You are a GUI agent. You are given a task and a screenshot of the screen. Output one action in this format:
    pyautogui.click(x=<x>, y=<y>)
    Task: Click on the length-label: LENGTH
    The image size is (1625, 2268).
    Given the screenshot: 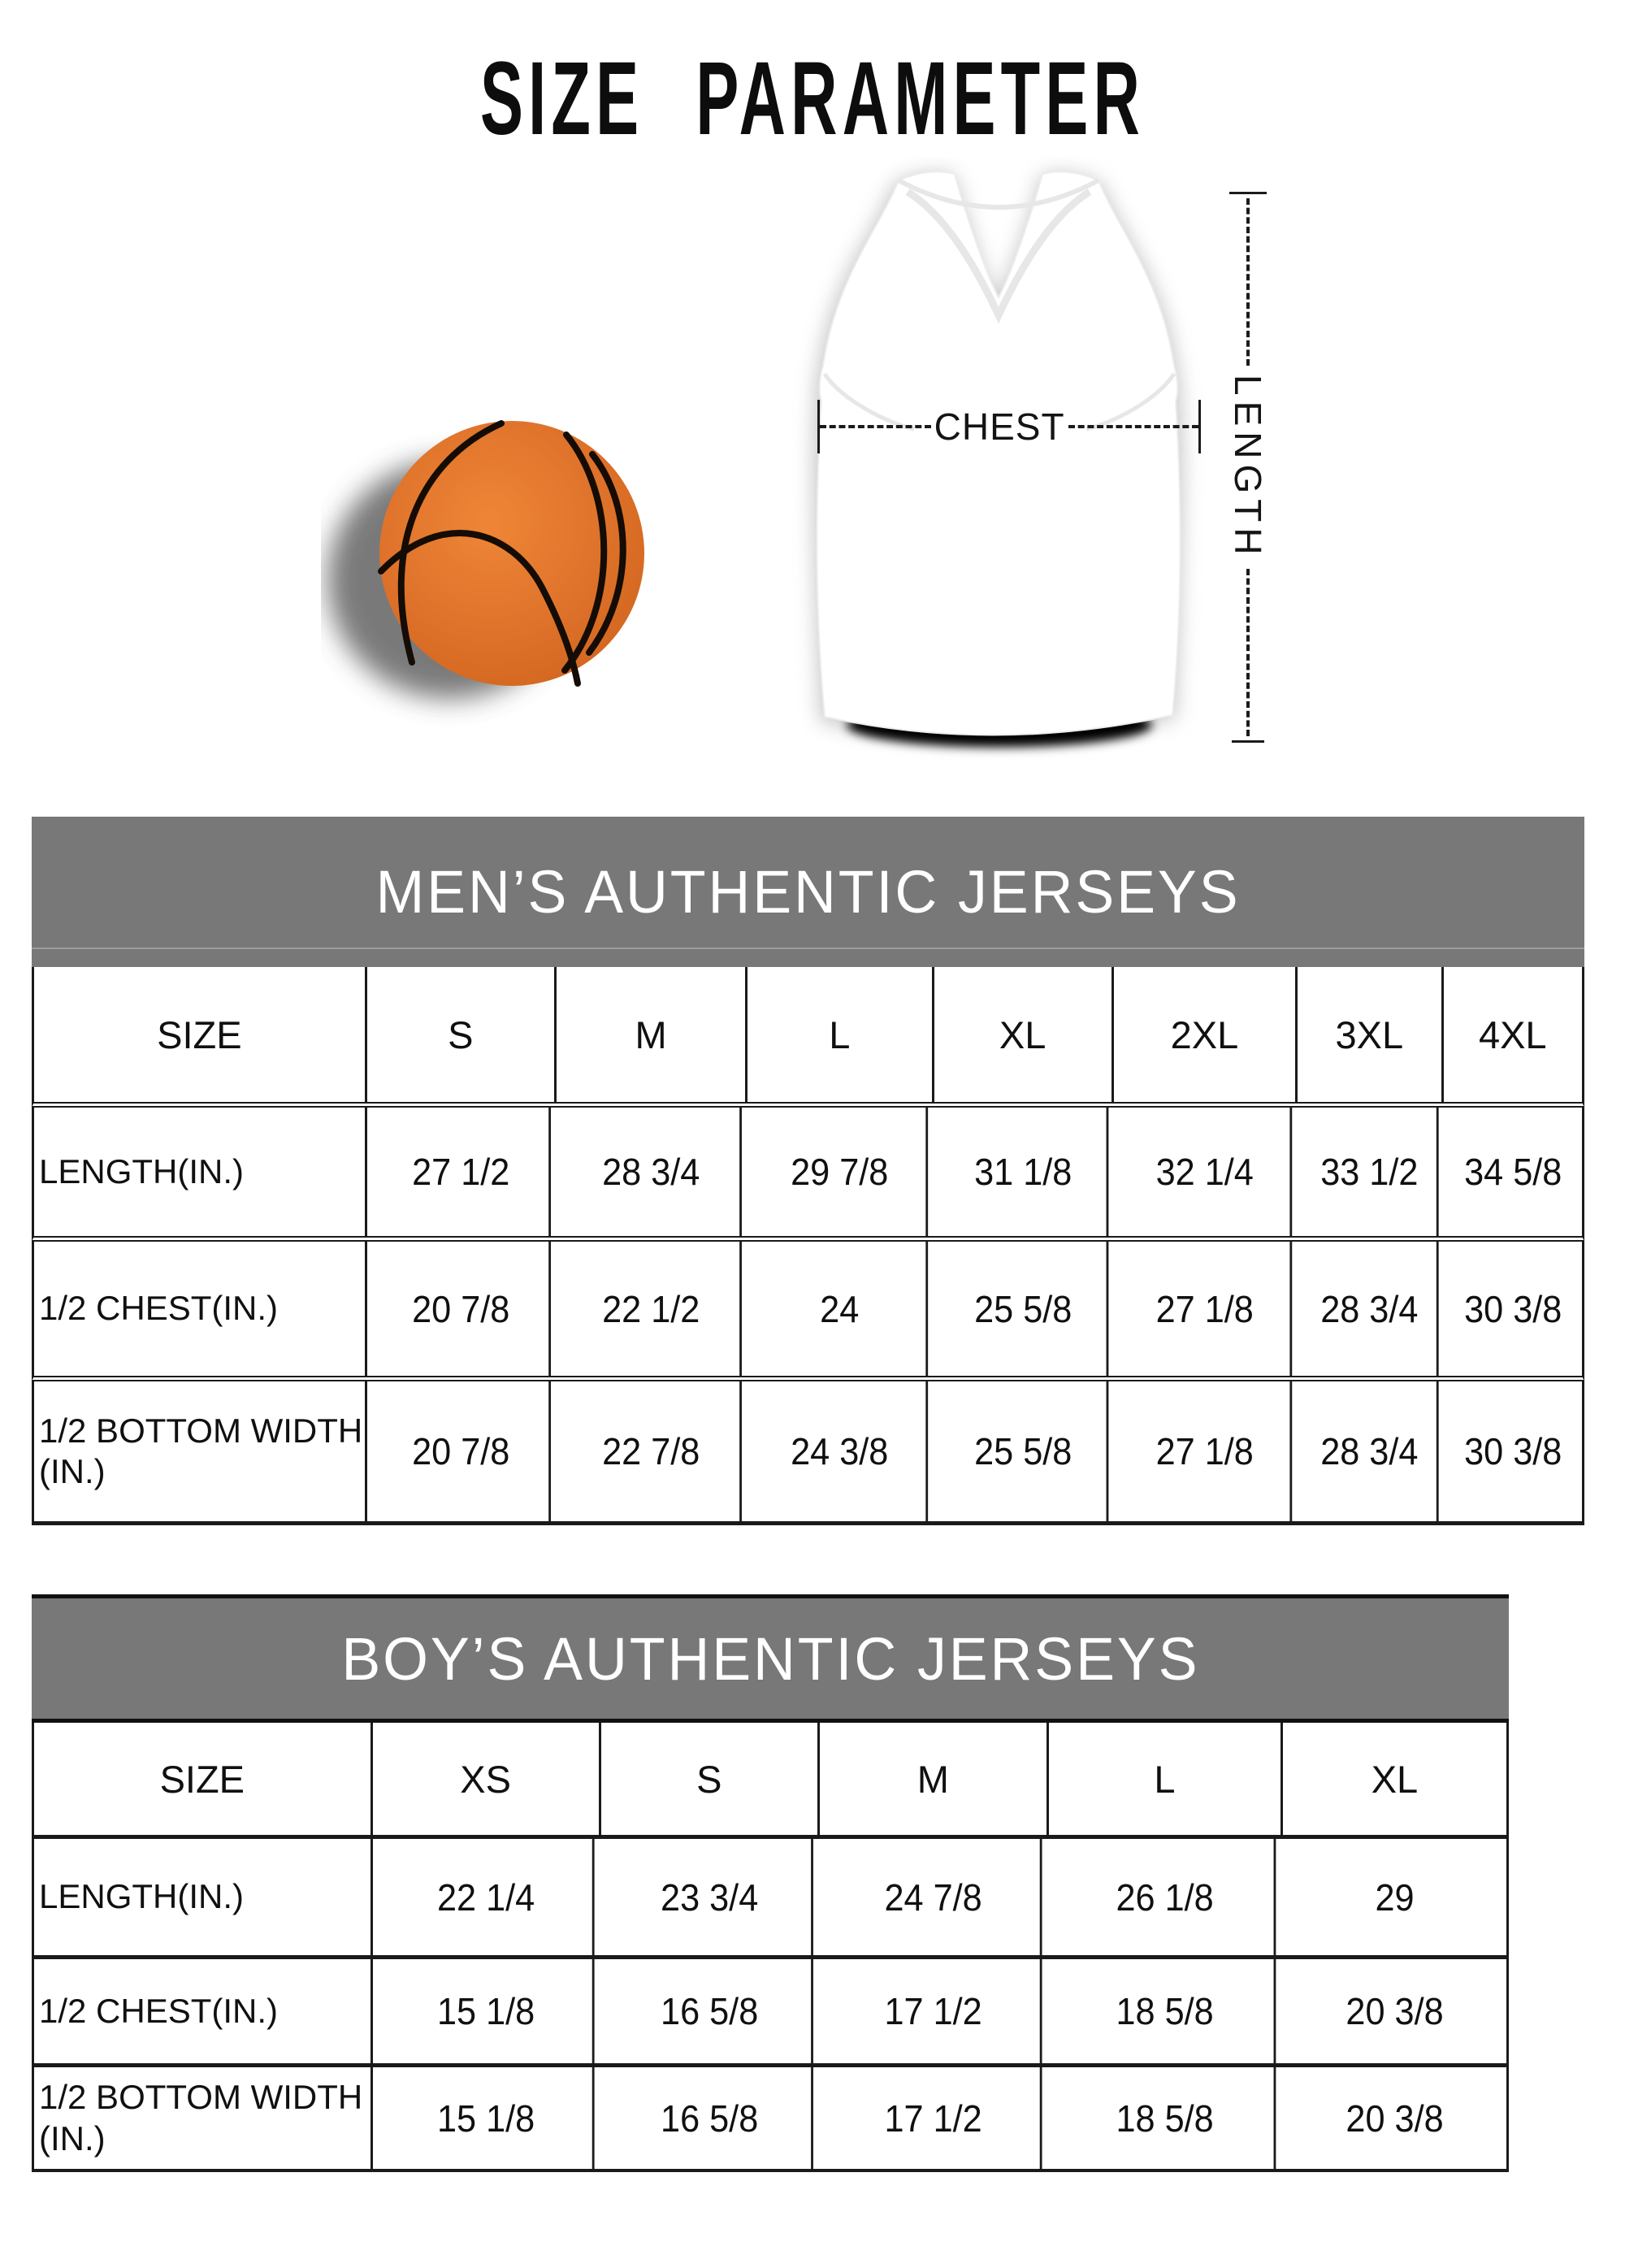 What is the action you would take?
    pyautogui.click(x=1248, y=467)
    